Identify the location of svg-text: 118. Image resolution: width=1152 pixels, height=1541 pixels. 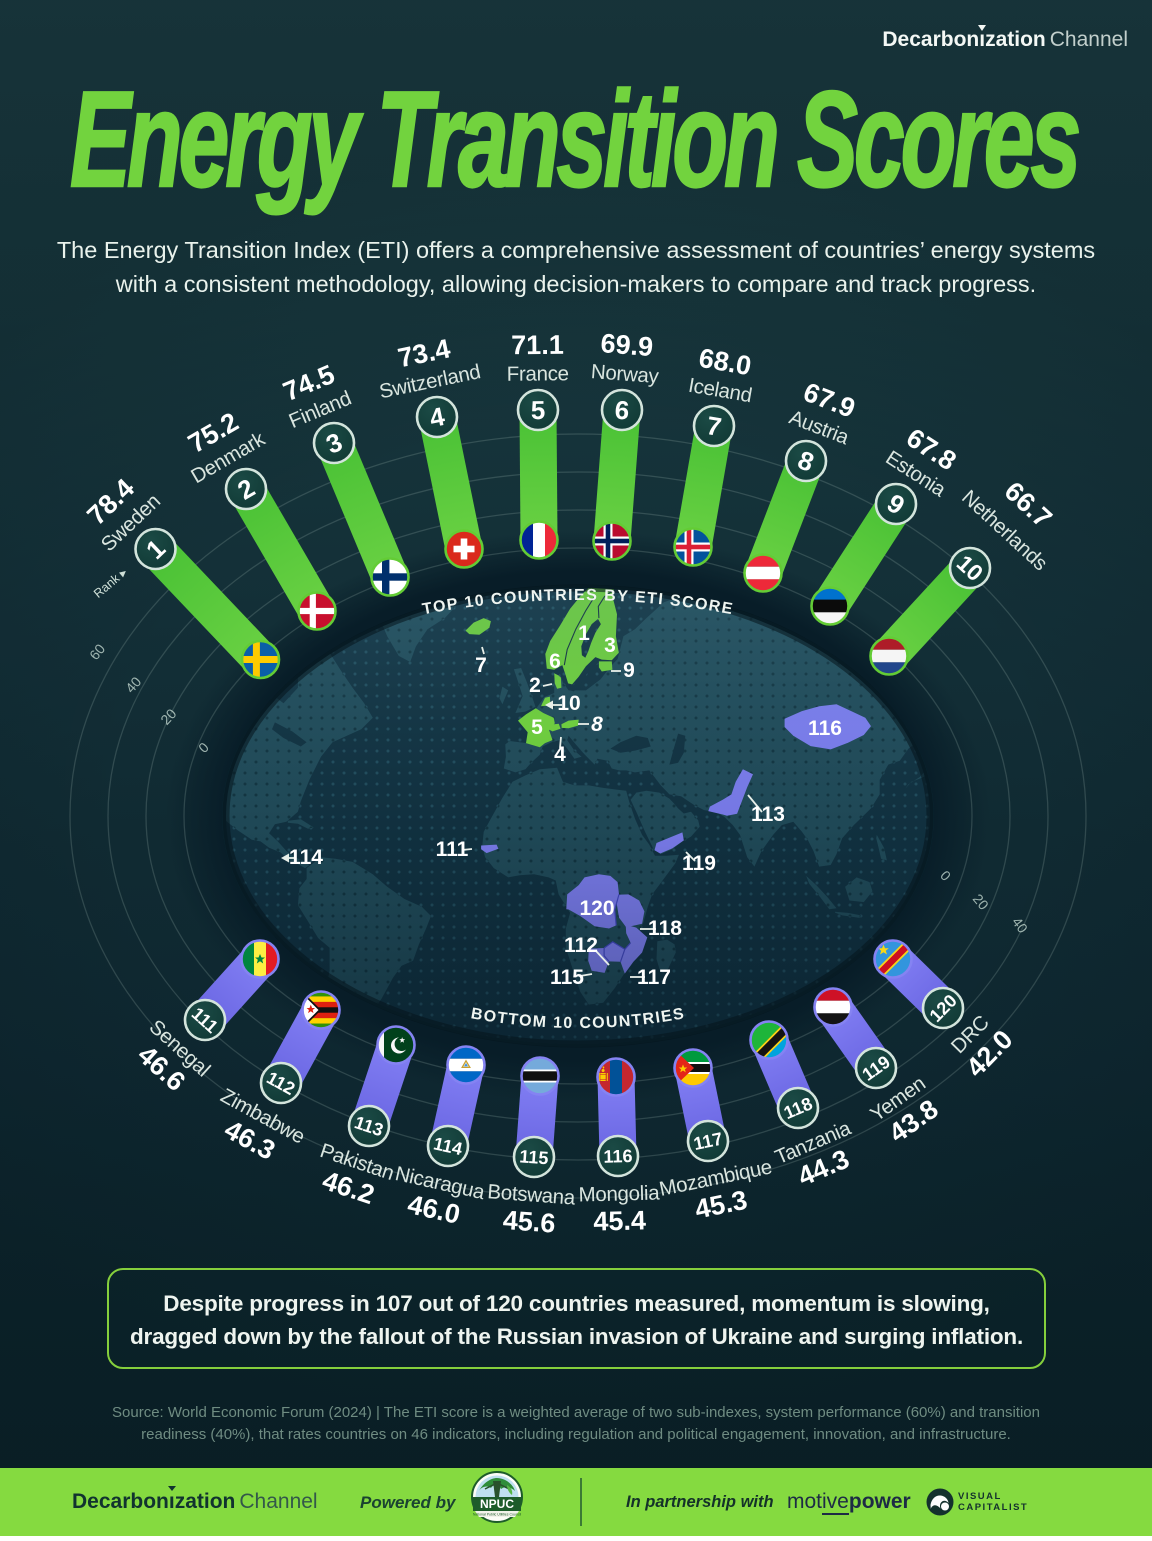
(665, 928).